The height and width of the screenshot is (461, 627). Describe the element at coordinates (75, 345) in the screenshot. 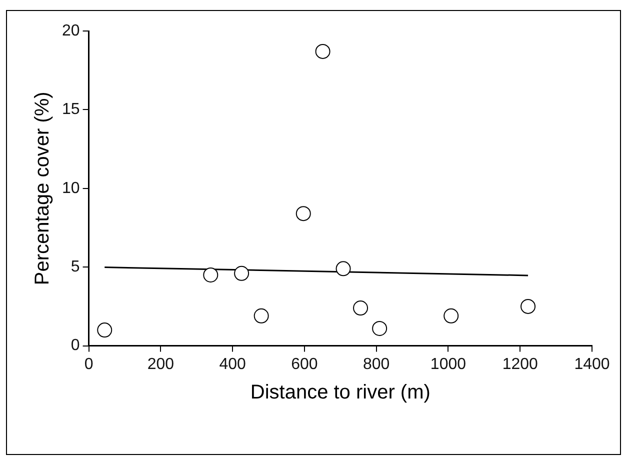

I see `y-tick-label: 0` at that location.